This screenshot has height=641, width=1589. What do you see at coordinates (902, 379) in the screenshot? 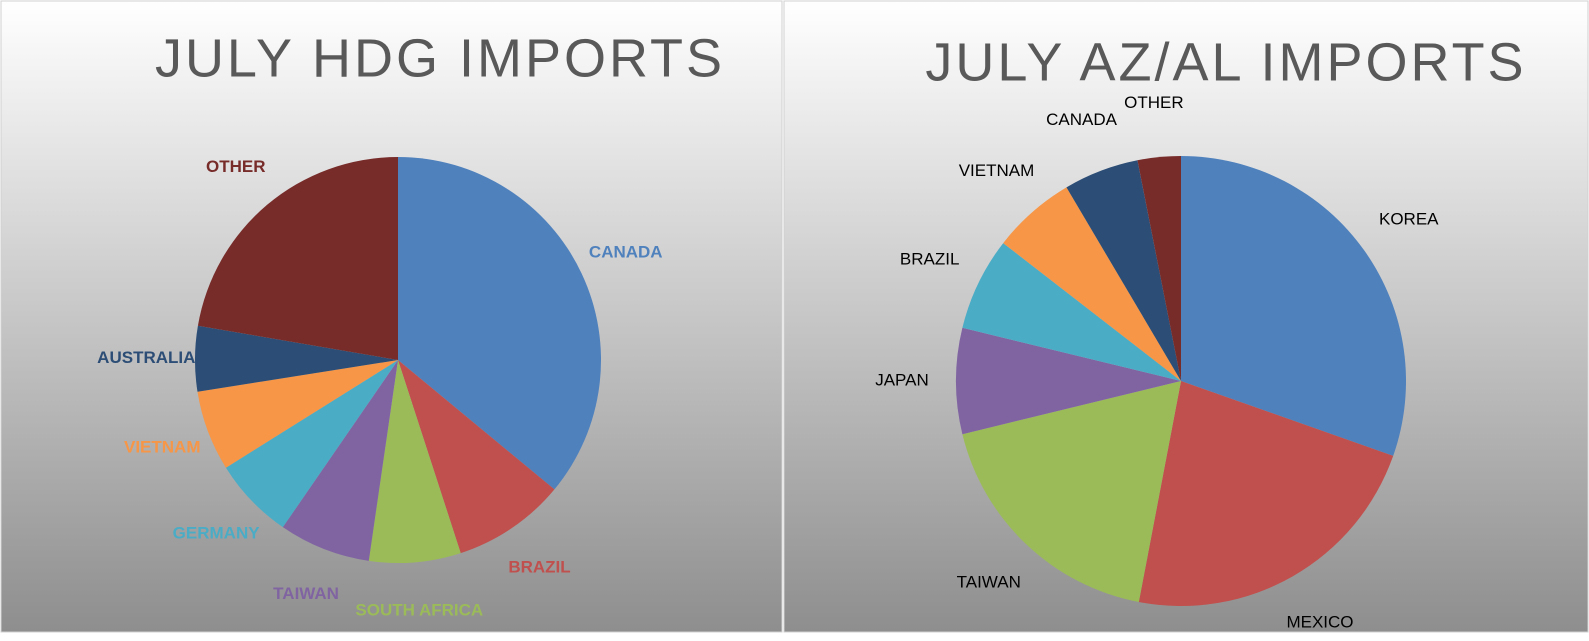
I see `slice-label: JAPAN` at bounding box center [902, 379].